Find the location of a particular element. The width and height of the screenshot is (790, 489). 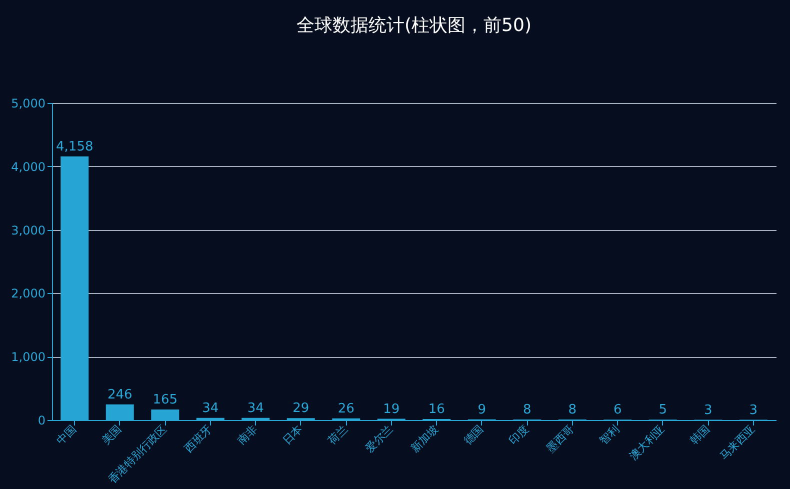

y-tick-label: 2,000 is located at coordinates (28, 293).